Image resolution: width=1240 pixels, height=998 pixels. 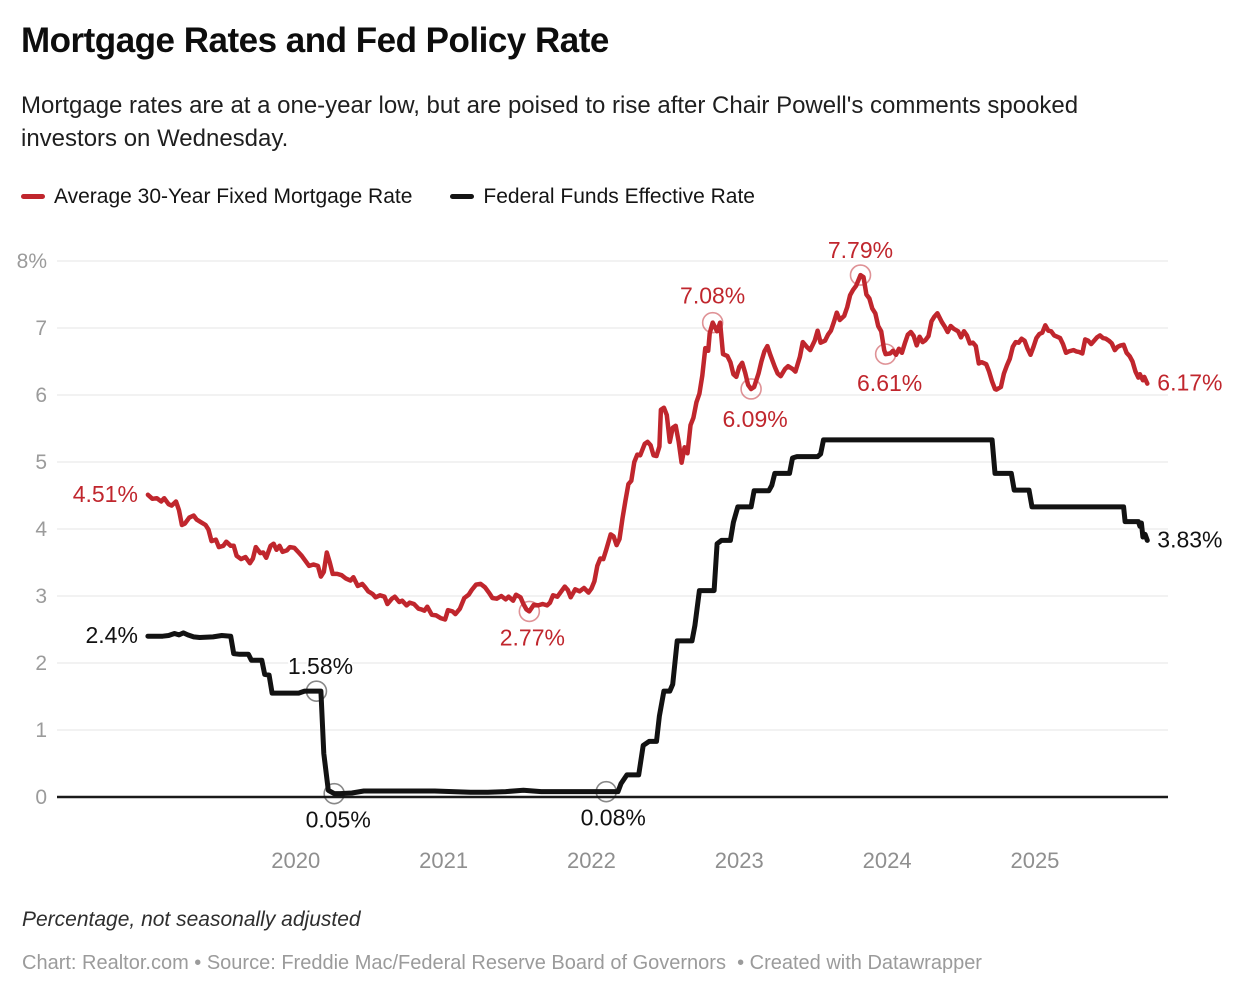 I want to click on chart-footnote: Percentage, not seasonally adjusted, so click(x=191, y=919).